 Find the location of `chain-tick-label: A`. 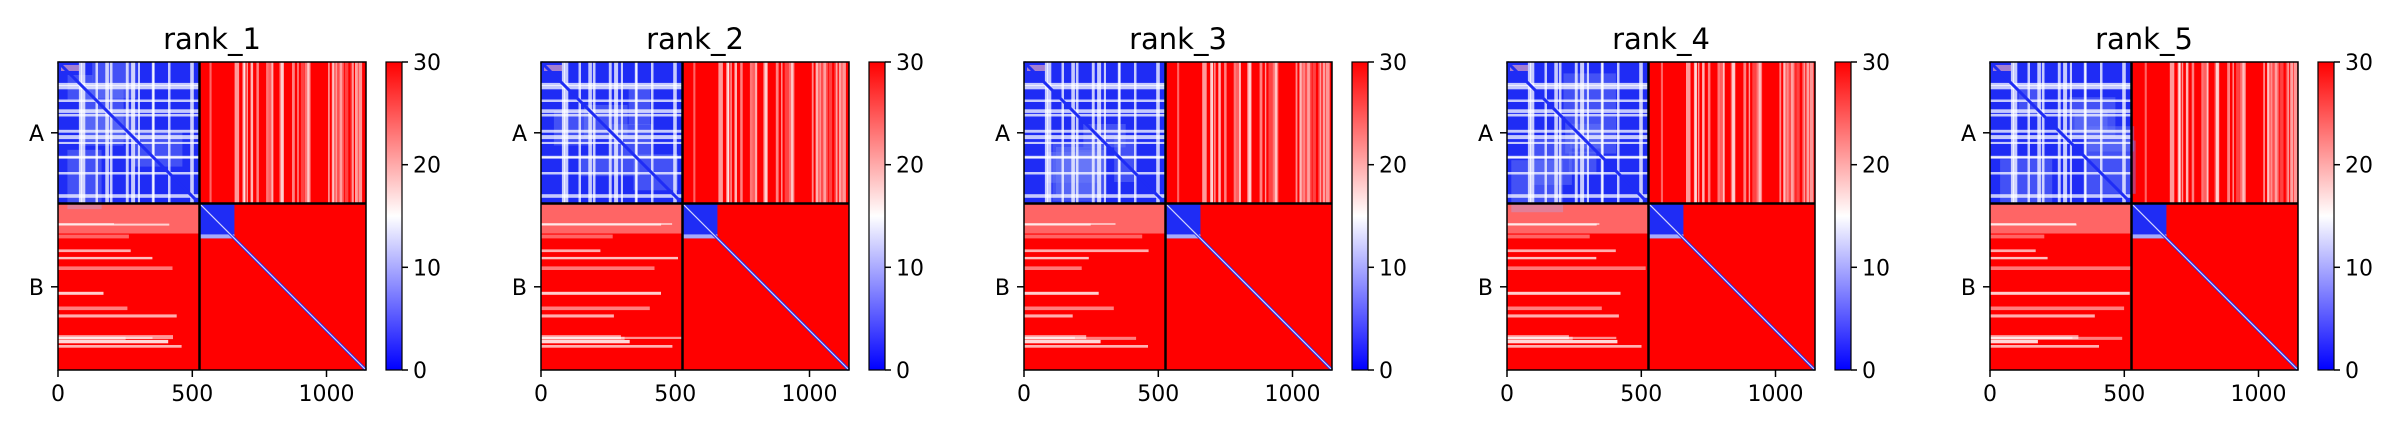

chain-tick-label: A is located at coordinates (1968, 134).